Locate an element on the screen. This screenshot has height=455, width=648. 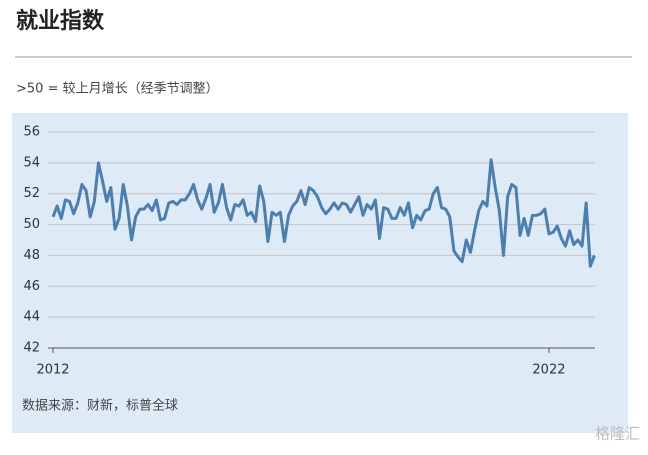
y-tick-label: 56 is located at coordinates (31, 132).